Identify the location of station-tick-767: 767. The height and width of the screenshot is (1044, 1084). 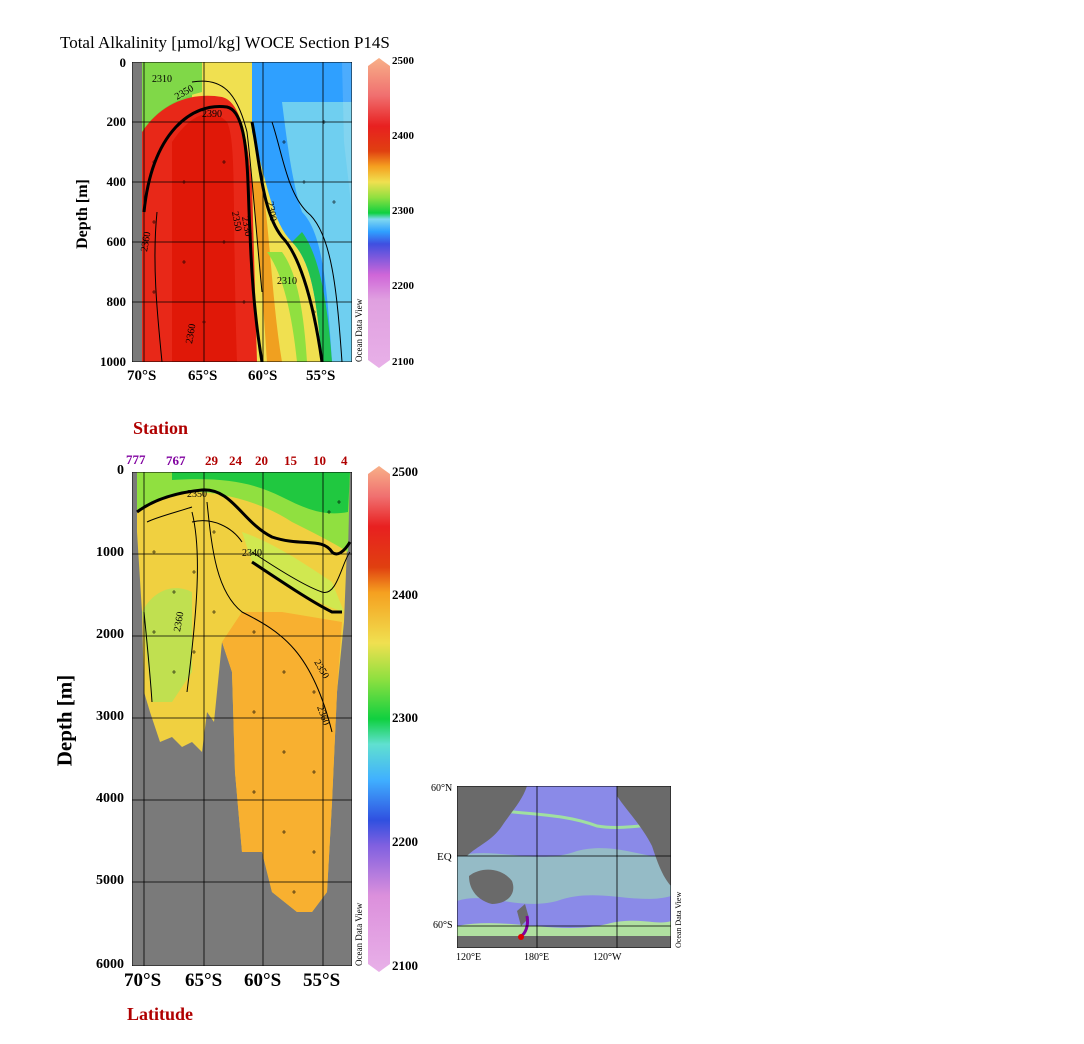
(176, 460).